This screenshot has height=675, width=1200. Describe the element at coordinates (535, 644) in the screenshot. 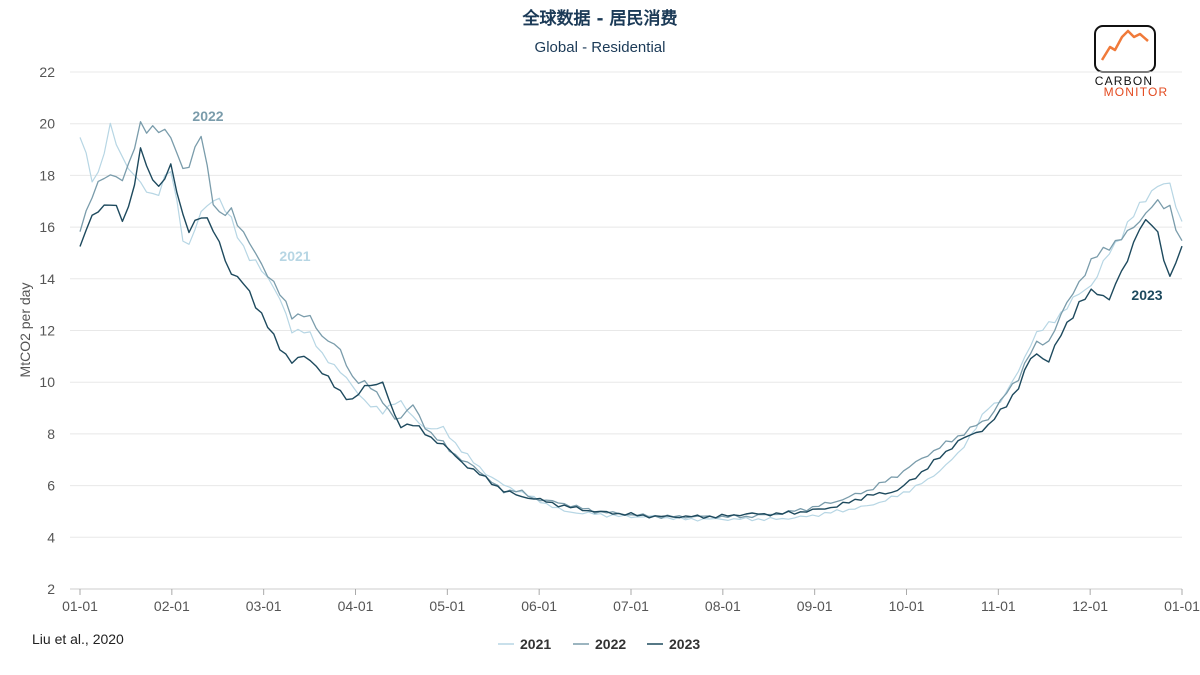

I see `legend-label: 2021` at that location.